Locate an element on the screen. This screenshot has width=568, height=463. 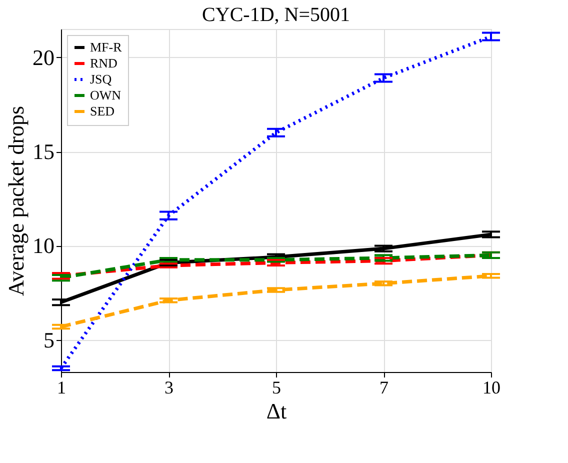
y-tick-label: 5 is located at coordinates (49, 339).